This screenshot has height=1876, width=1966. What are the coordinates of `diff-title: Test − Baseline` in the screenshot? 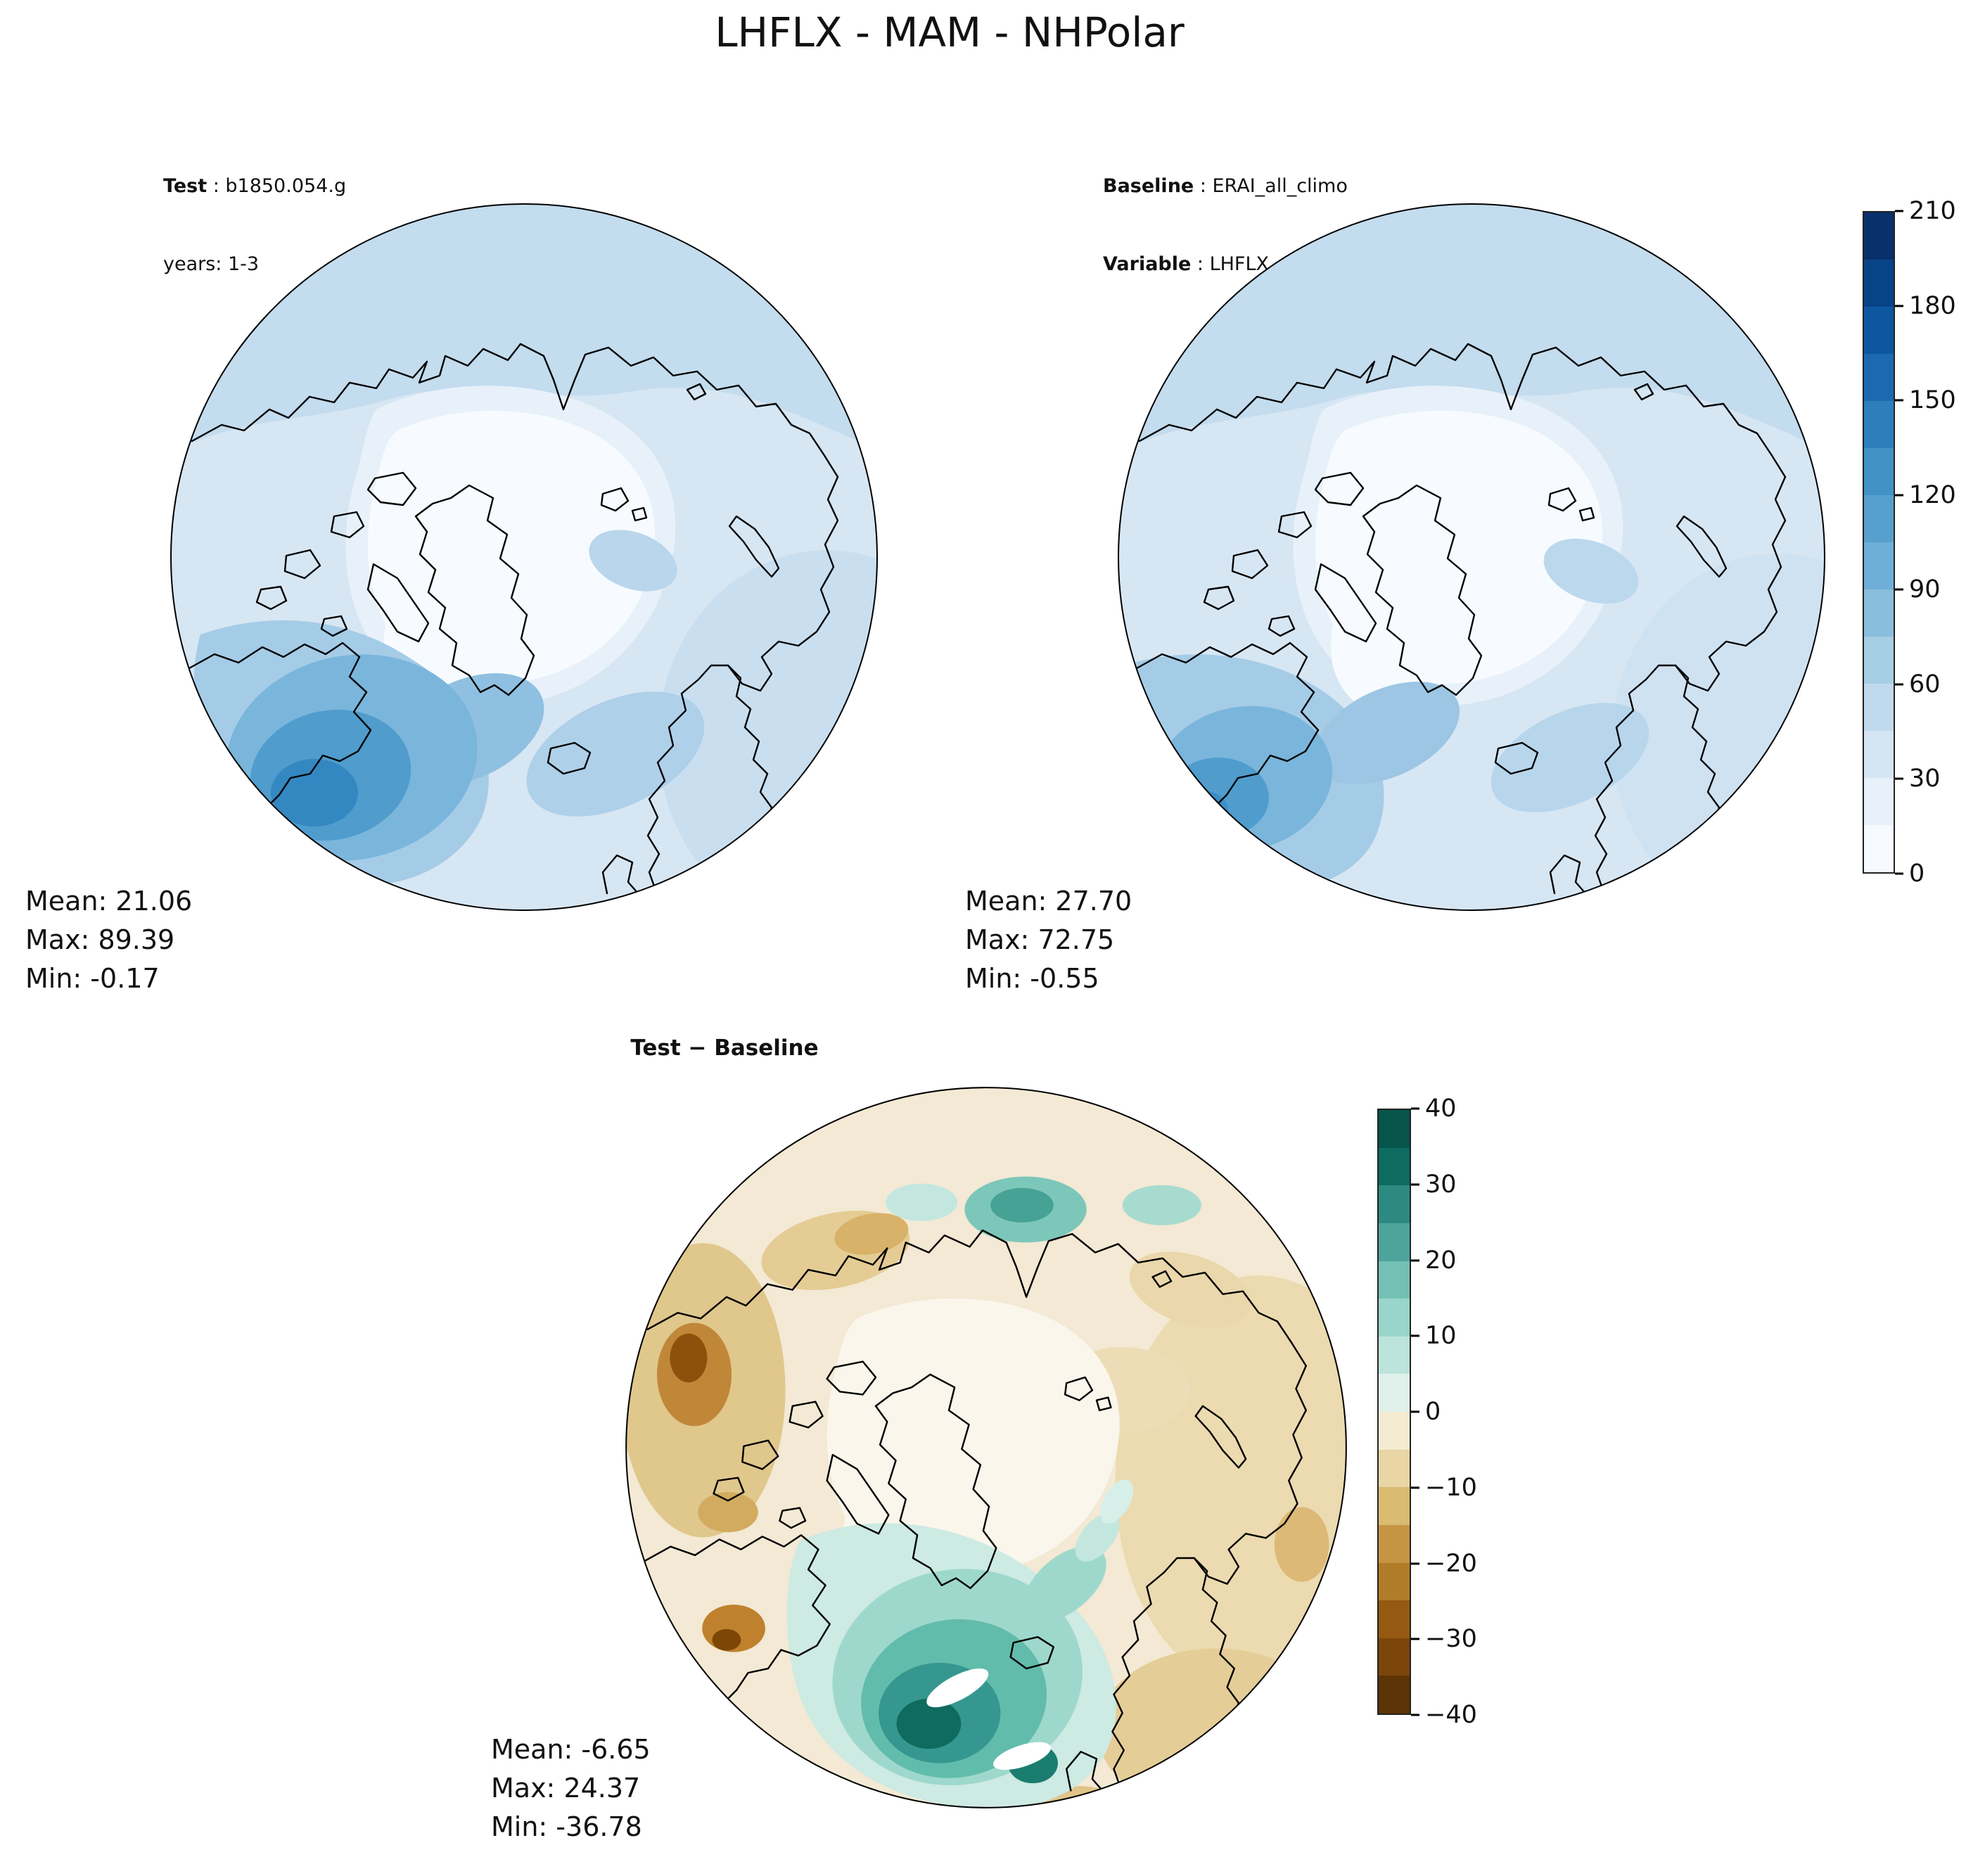 It's located at (724, 1048).